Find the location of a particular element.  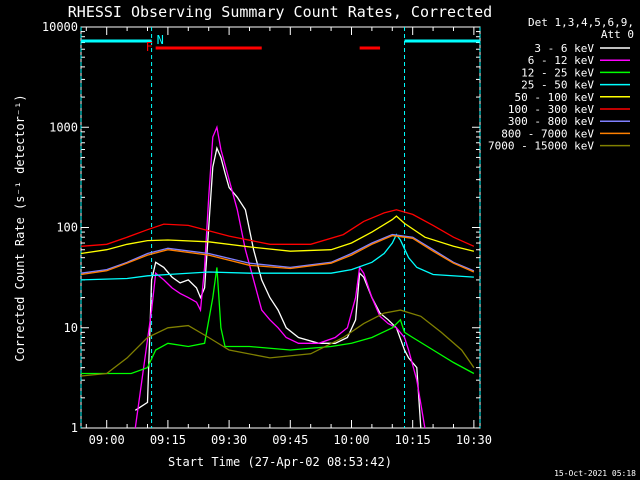

legend-entry-label: 100 - 300 keV is located at coordinates (551, 109).